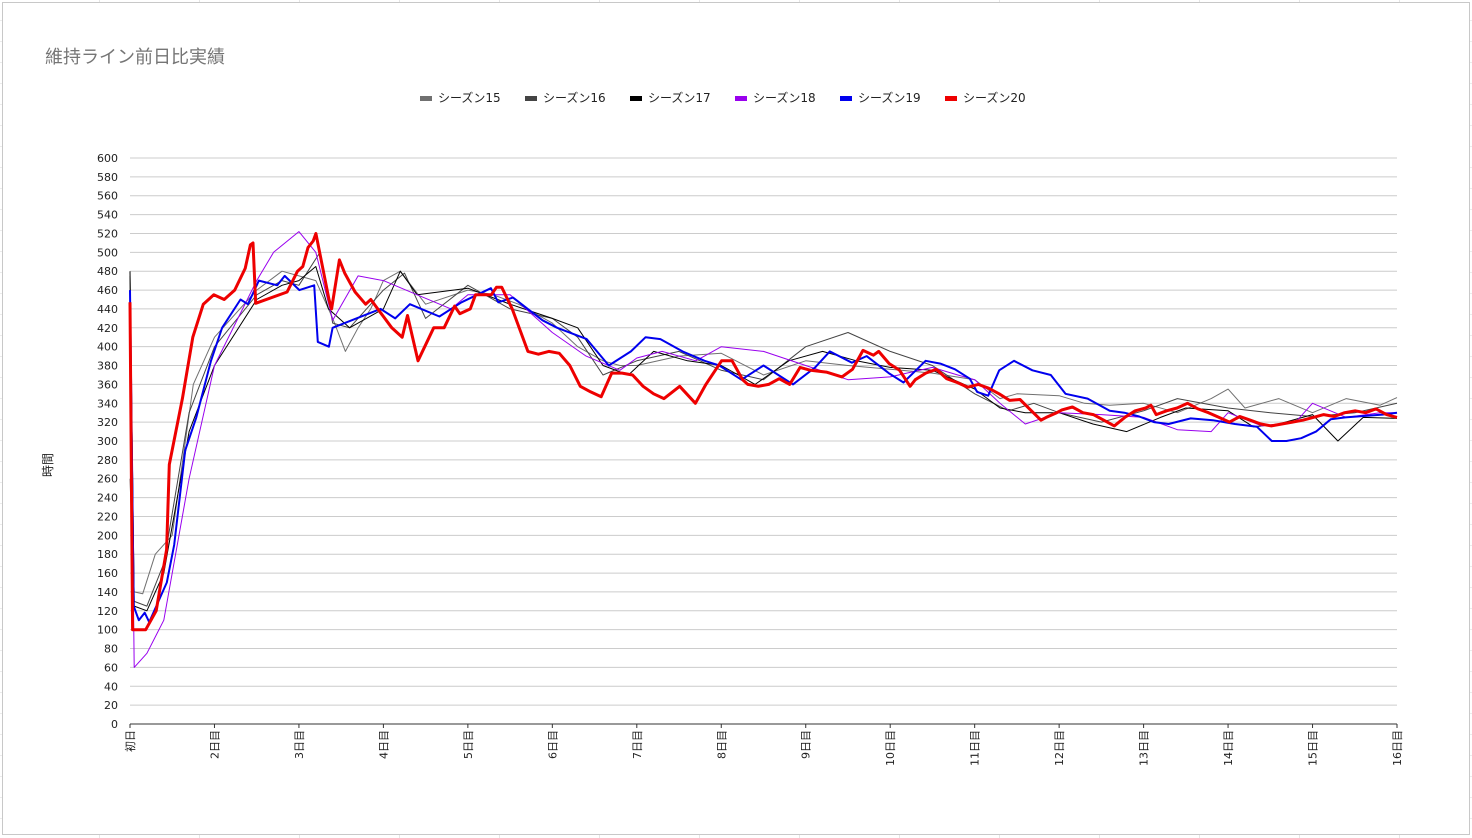 This screenshot has height=838, width=1472. Describe the element at coordinates (107, 252) in the screenshot. I see `y-tick-label: 500` at that location.